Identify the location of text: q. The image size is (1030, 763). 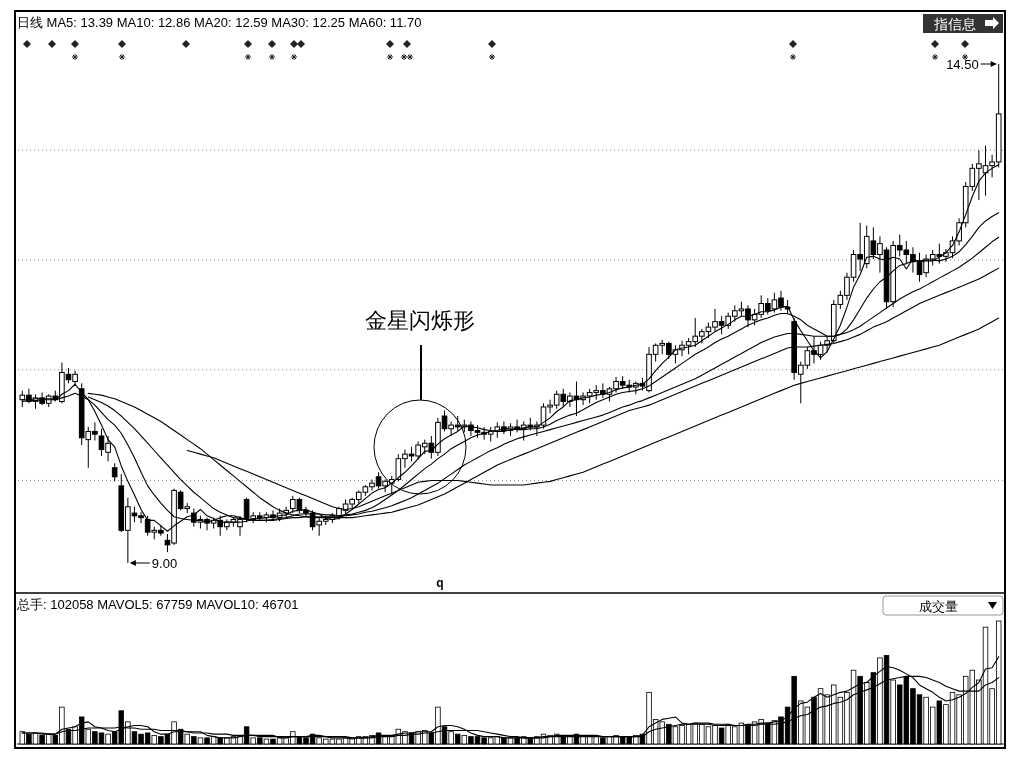
(440, 583).